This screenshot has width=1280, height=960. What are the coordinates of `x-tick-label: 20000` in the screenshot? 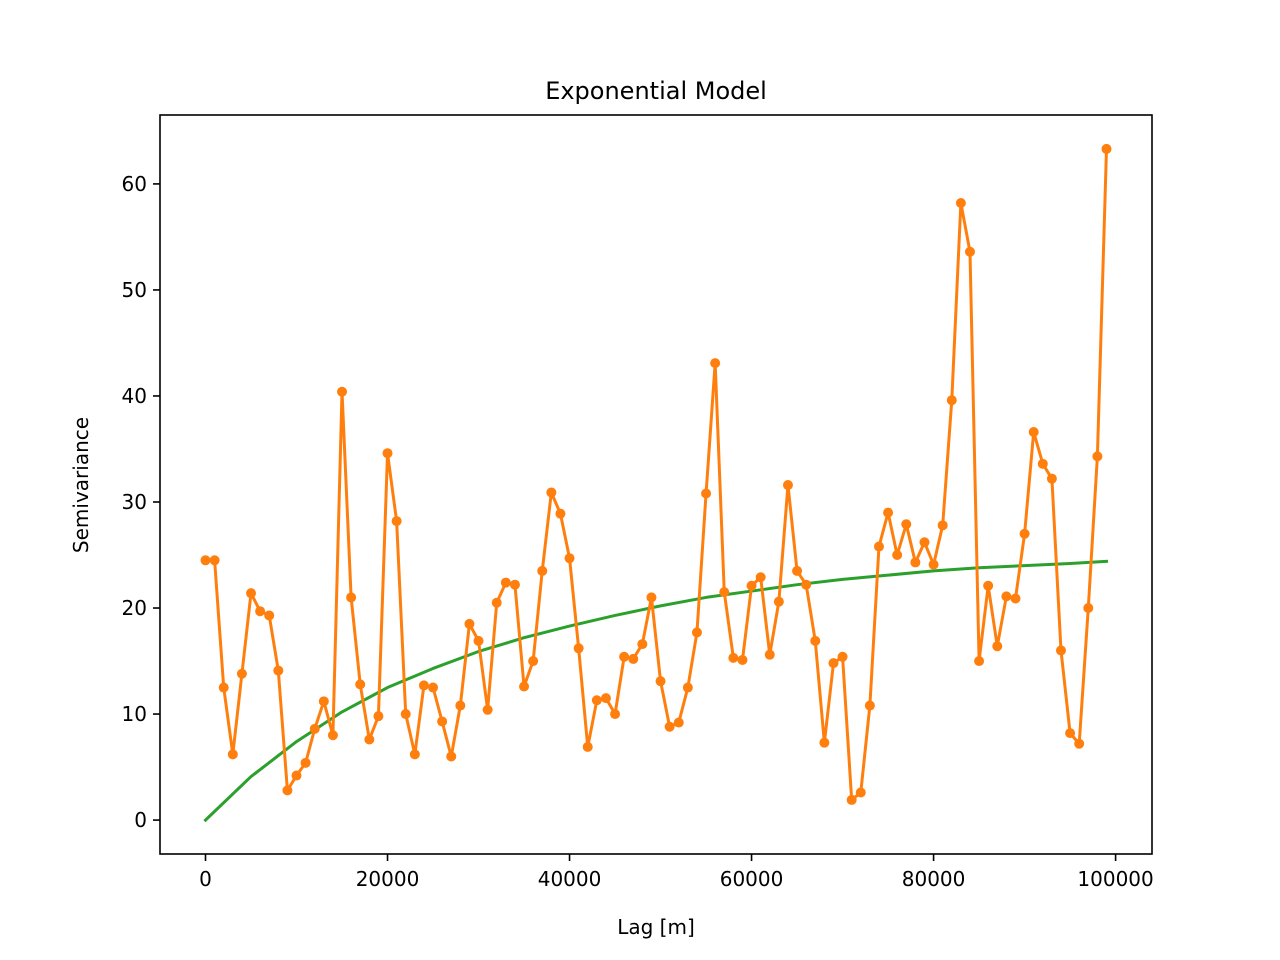 It's located at (388, 879).